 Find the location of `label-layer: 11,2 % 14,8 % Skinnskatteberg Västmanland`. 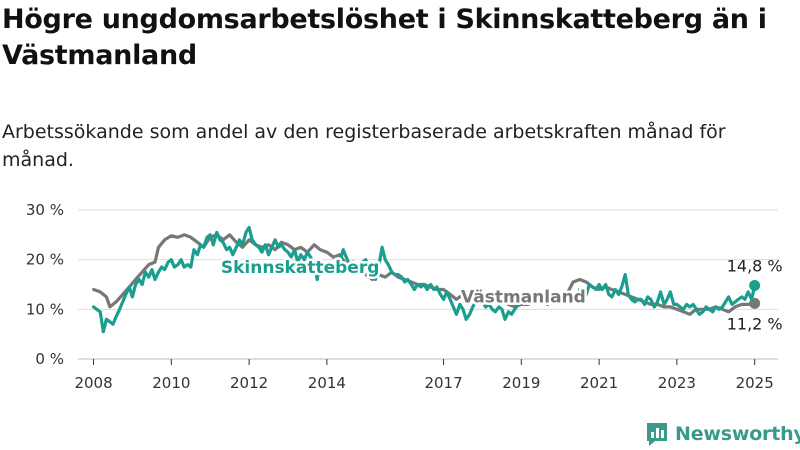

label-layer: 11,2 % 14,8 % Skinnskatteberg Västmanland is located at coordinates (500, 295).